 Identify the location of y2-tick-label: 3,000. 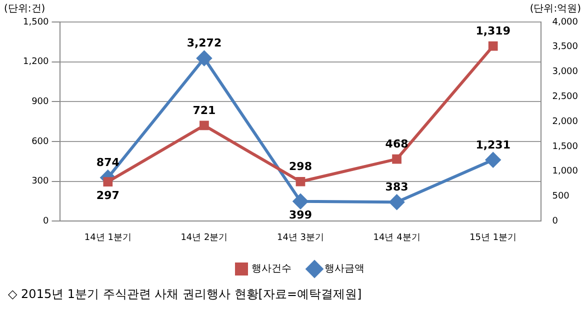
(565, 72).